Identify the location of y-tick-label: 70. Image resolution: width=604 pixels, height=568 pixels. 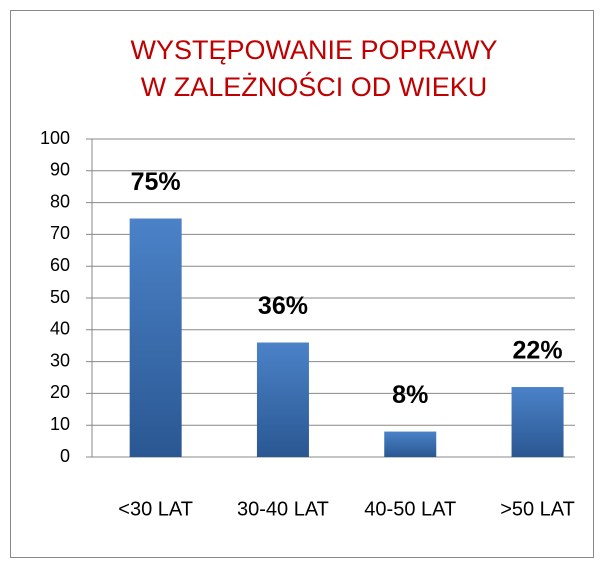
(60, 233).